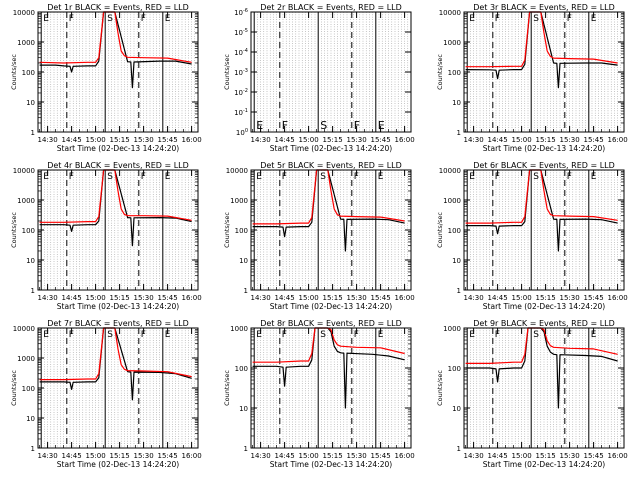  Describe the element at coordinates (118, 165) in the screenshot. I see `panel-title: Det 4r BLACK = Events, RED = LLD` at that location.